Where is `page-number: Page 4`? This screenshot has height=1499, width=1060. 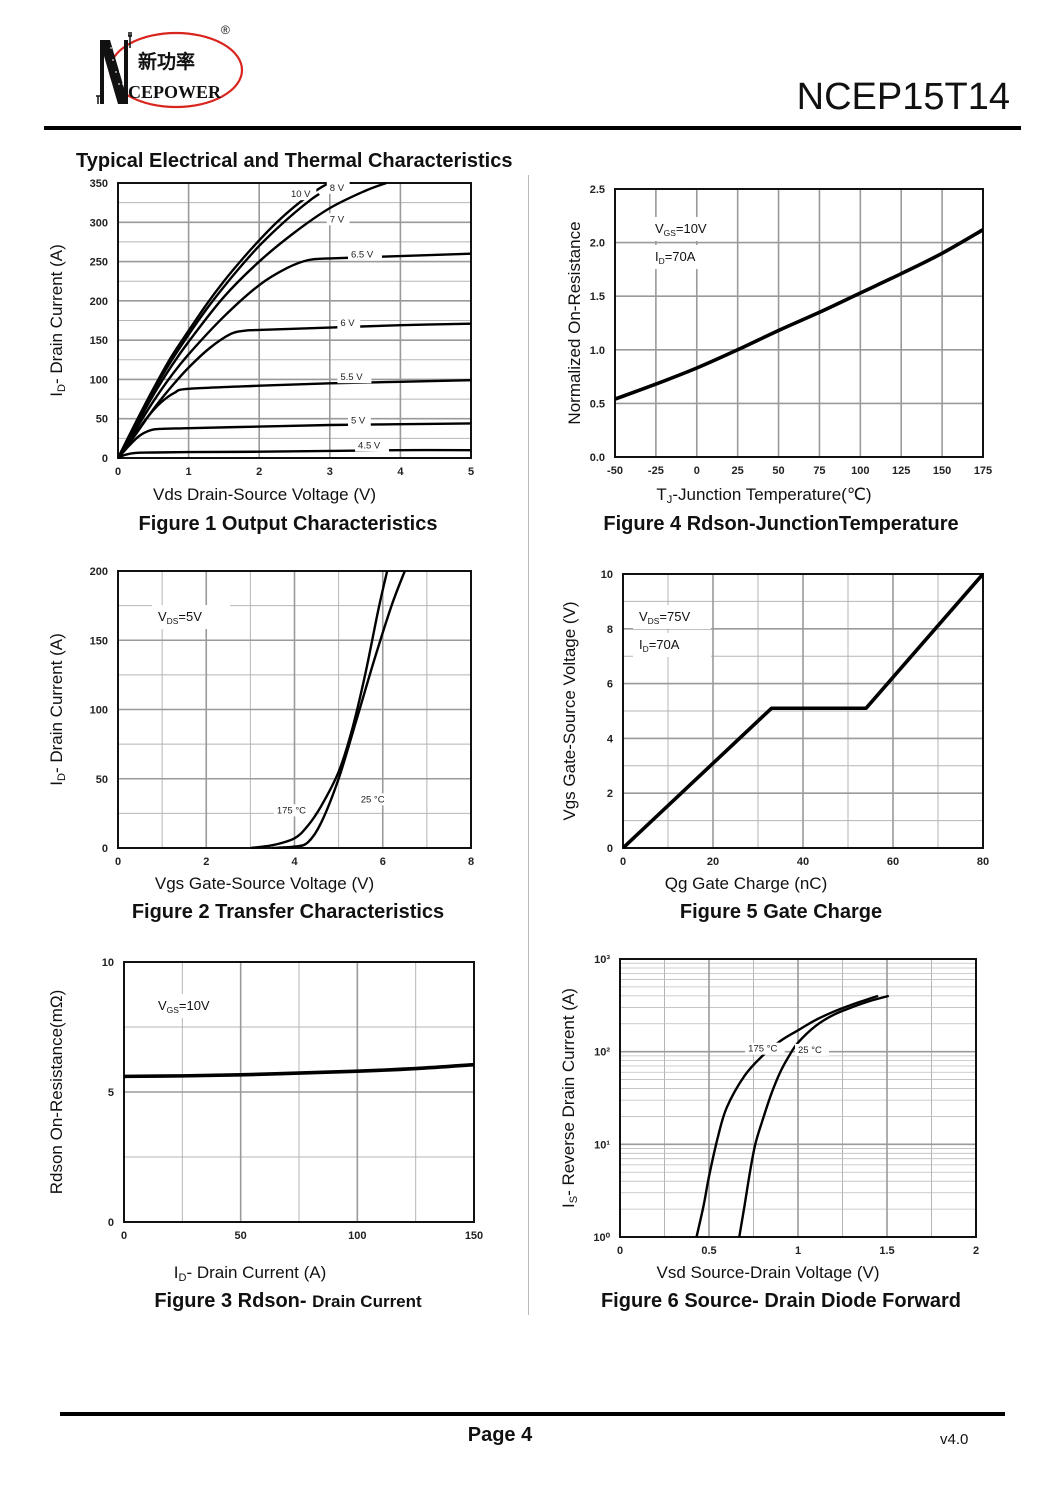
page-number: Page 4 is located at coordinates (500, 1435).